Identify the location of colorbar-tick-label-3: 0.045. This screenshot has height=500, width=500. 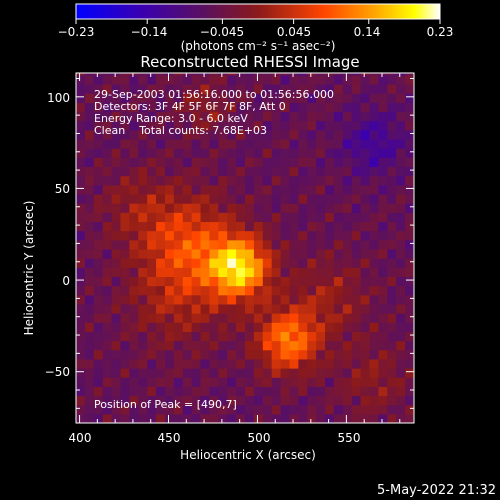
(294, 32).